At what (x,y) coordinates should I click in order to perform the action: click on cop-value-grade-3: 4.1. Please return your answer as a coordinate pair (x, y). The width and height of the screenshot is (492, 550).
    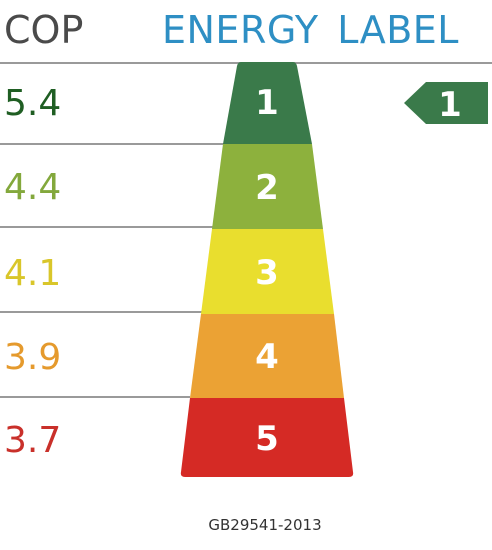
    Looking at the image, I should click on (33, 273).